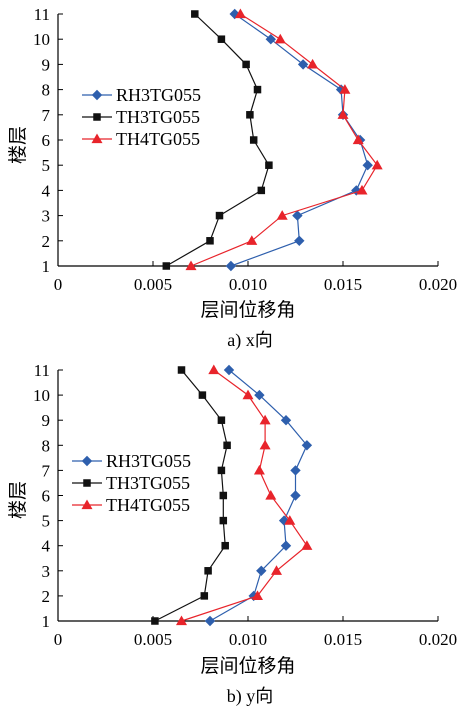 The height and width of the screenshot is (712, 464). What do you see at coordinates (153, 284) in the screenshot?
I see `x-tick-label-a: 0.005` at bounding box center [153, 284].